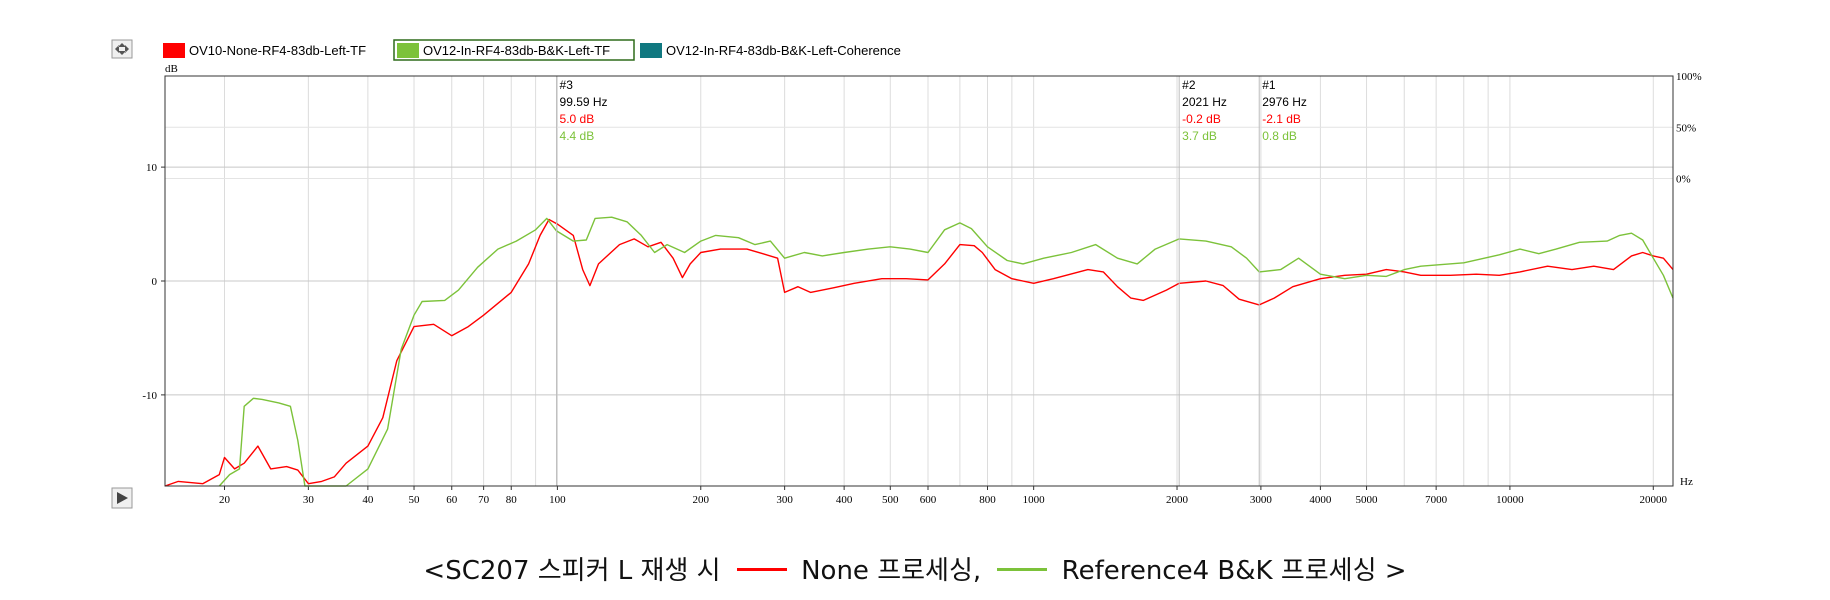  What do you see at coordinates (1320, 500) in the screenshot?
I see `x-tick-label: 4000` at bounding box center [1320, 500].